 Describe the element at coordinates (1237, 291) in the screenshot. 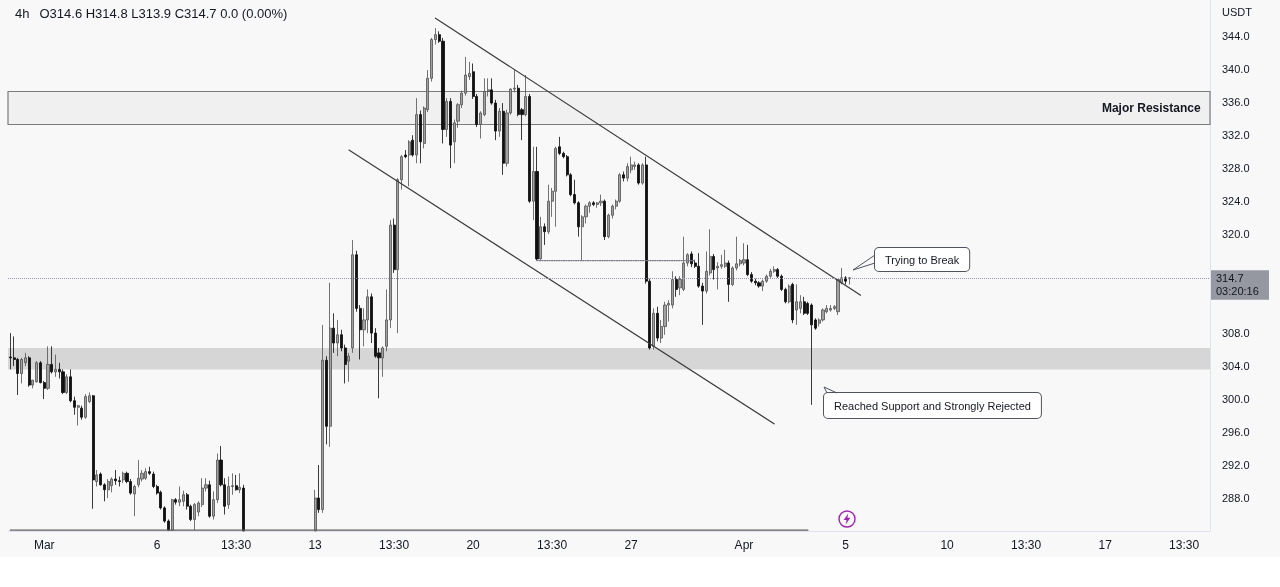

I see `text: 03:20:16` at that location.